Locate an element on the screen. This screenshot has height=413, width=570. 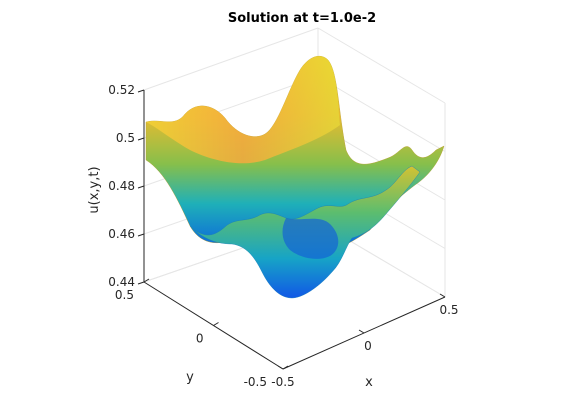
z-axis-label: u(x,y,t) is located at coordinates (94, 189).